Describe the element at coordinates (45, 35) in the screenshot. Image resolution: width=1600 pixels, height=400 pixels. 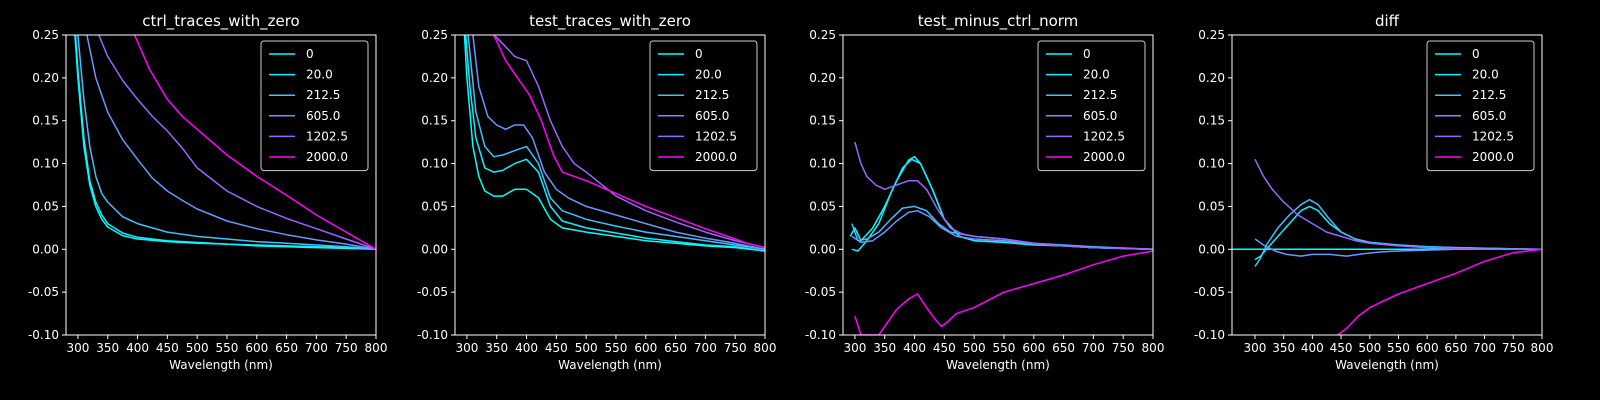
I see `y-tick-label: 0.25` at that location.